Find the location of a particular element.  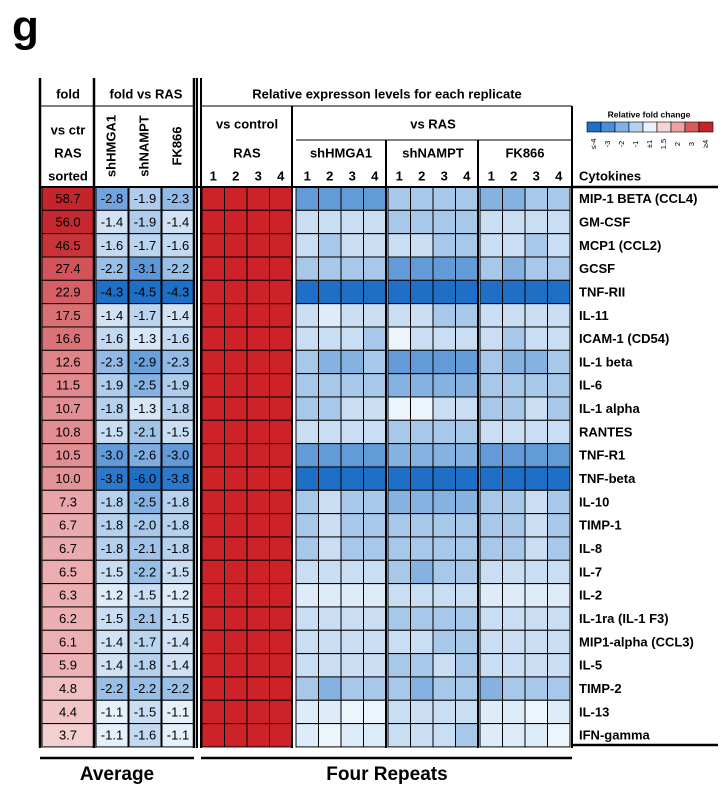

fold-ras-label: -2.2 is located at coordinates (178, 268).